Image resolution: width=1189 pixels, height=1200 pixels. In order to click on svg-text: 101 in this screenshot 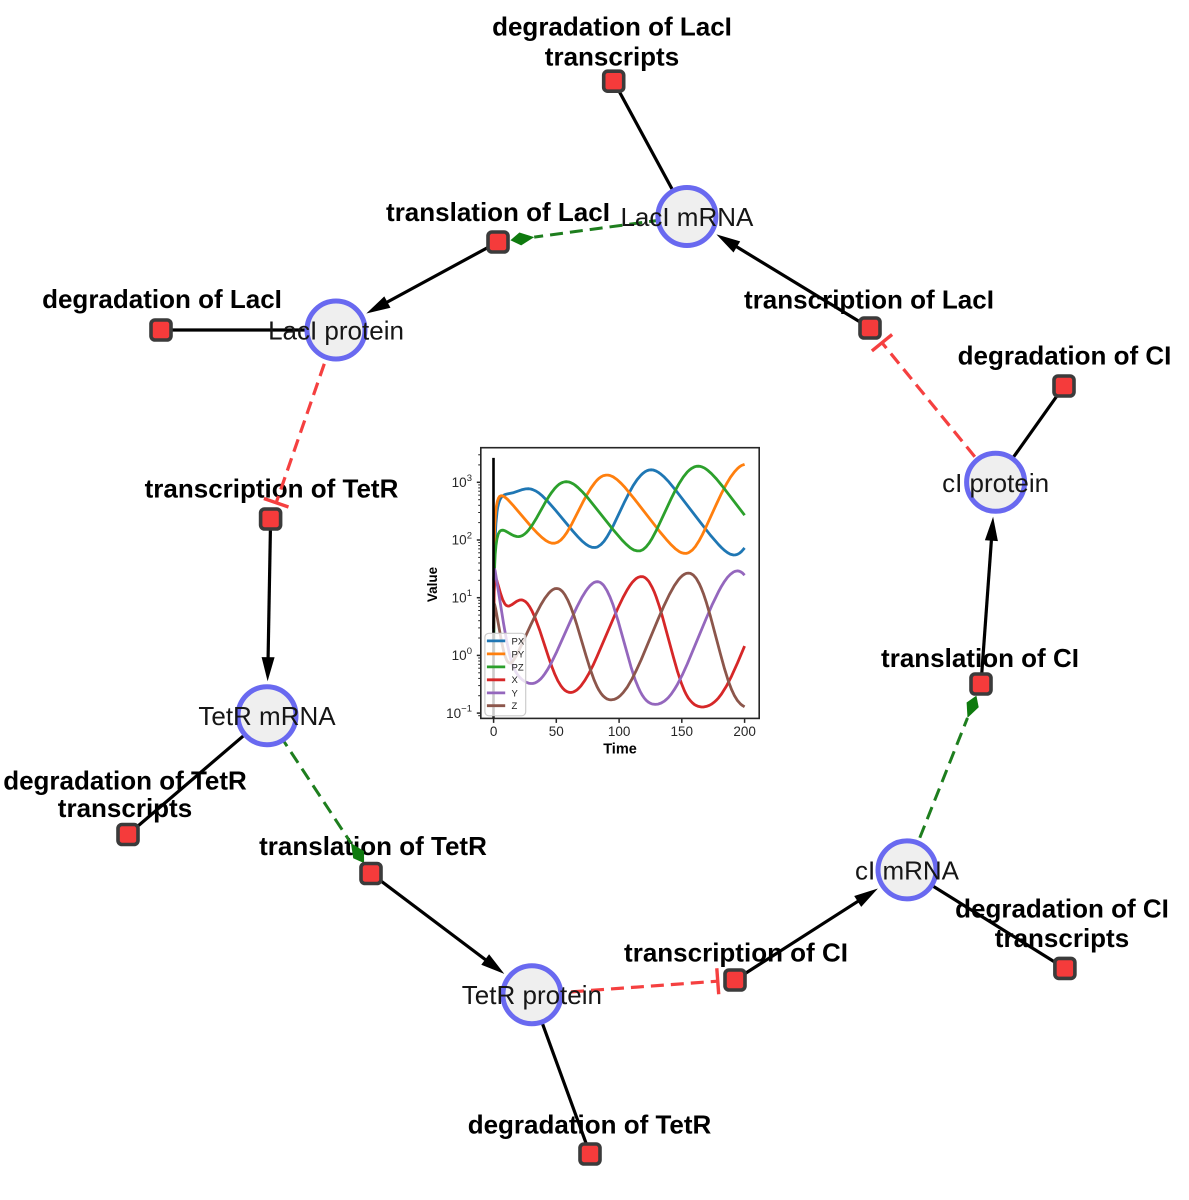, I will do `click(462, 596)`.